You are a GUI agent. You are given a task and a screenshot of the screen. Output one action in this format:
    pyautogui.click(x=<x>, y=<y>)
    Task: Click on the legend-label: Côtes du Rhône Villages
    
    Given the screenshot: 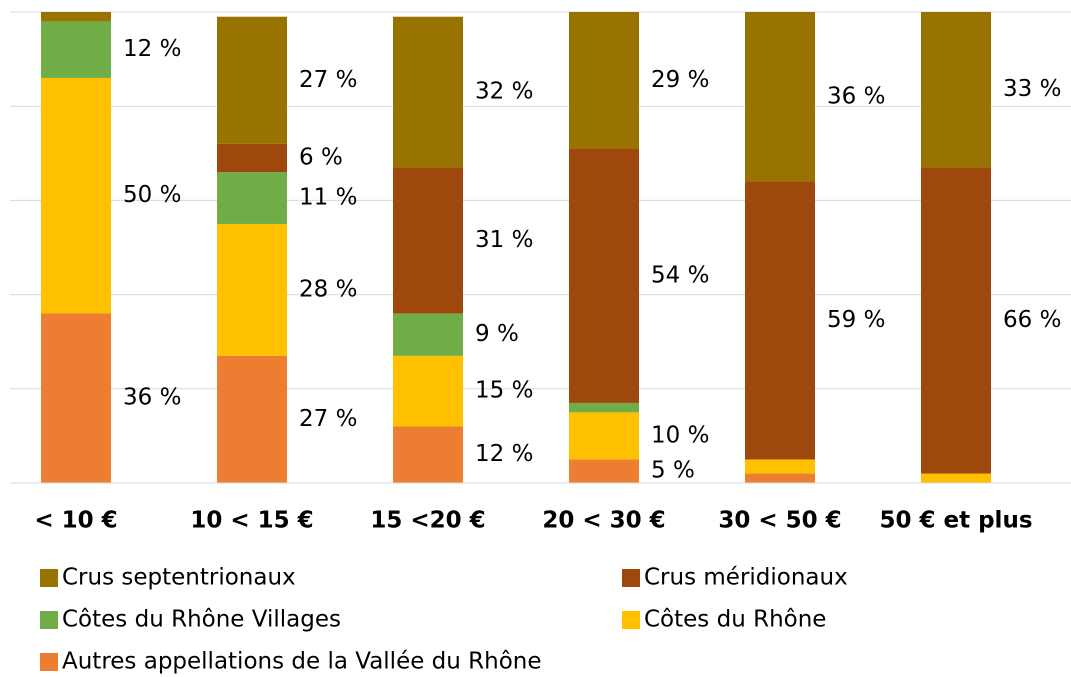 What is the action you would take?
    pyautogui.click(x=201, y=620)
    